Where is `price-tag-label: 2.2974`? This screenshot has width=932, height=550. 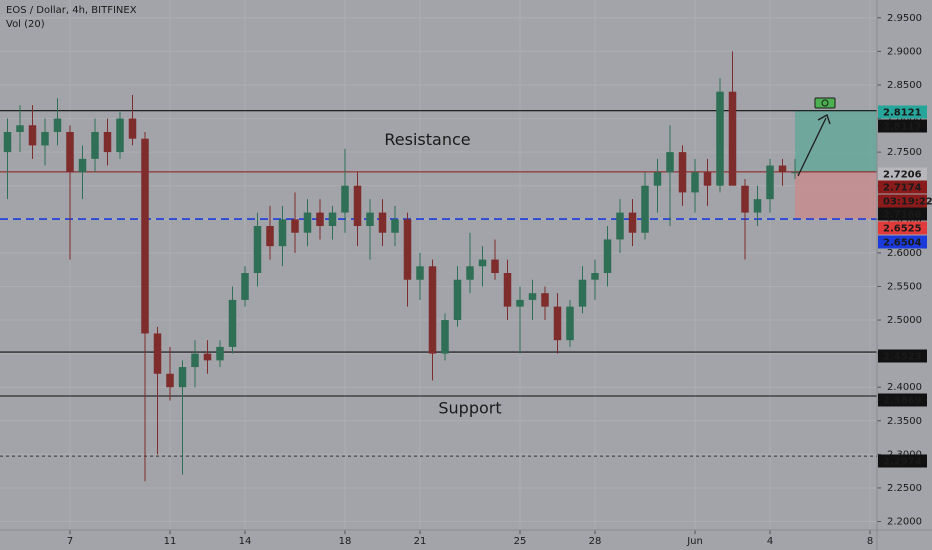
price-tag-label: 2.2974 is located at coordinates (902, 462).